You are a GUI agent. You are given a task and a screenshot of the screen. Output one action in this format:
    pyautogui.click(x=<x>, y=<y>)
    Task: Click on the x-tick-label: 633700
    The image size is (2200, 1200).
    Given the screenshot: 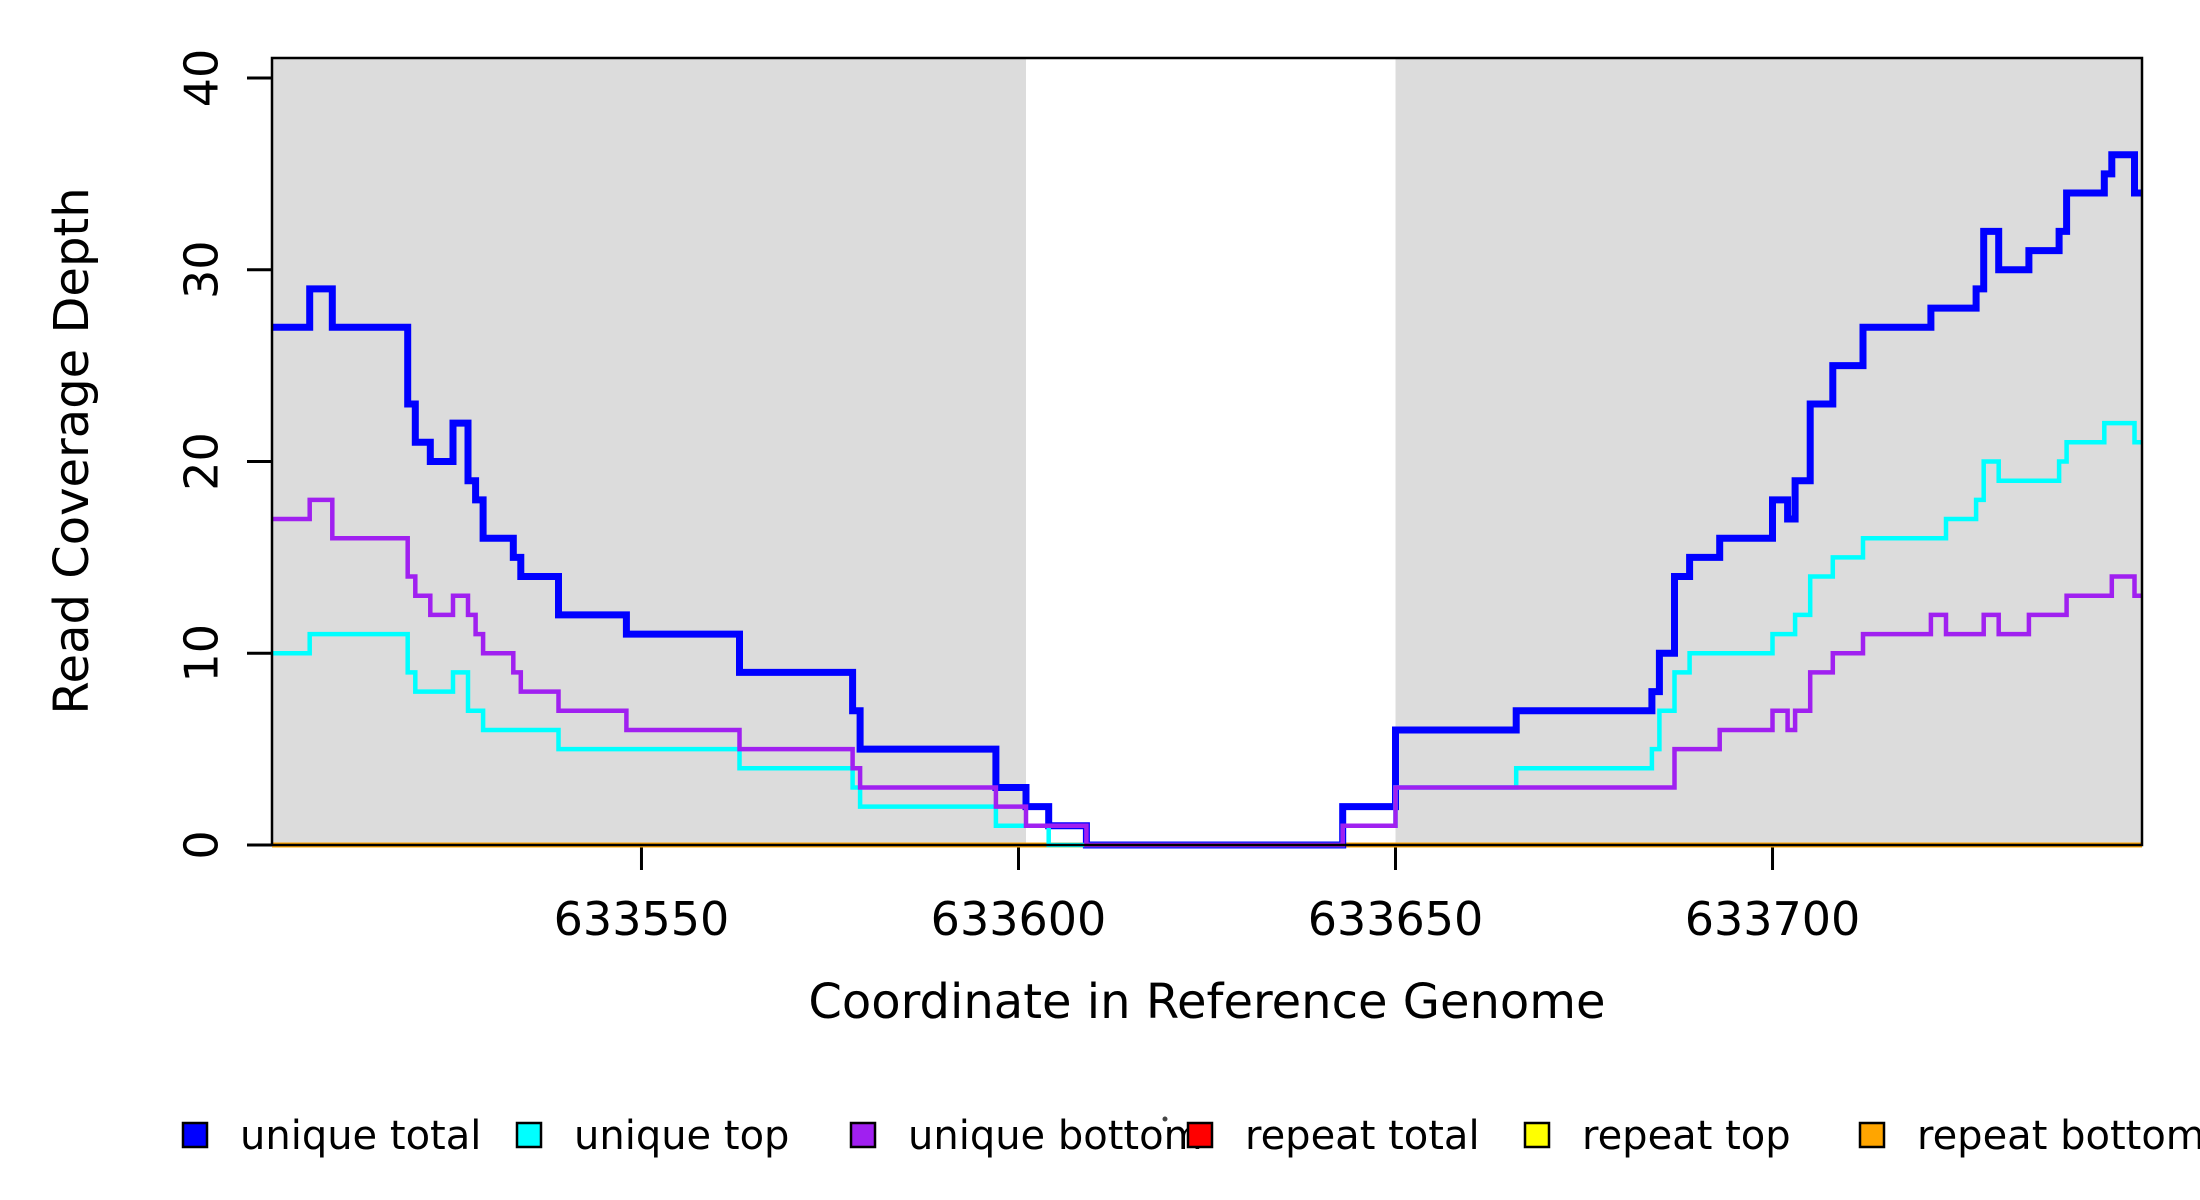 What is the action you would take?
    pyautogui.click(x=1773, y=919)
    